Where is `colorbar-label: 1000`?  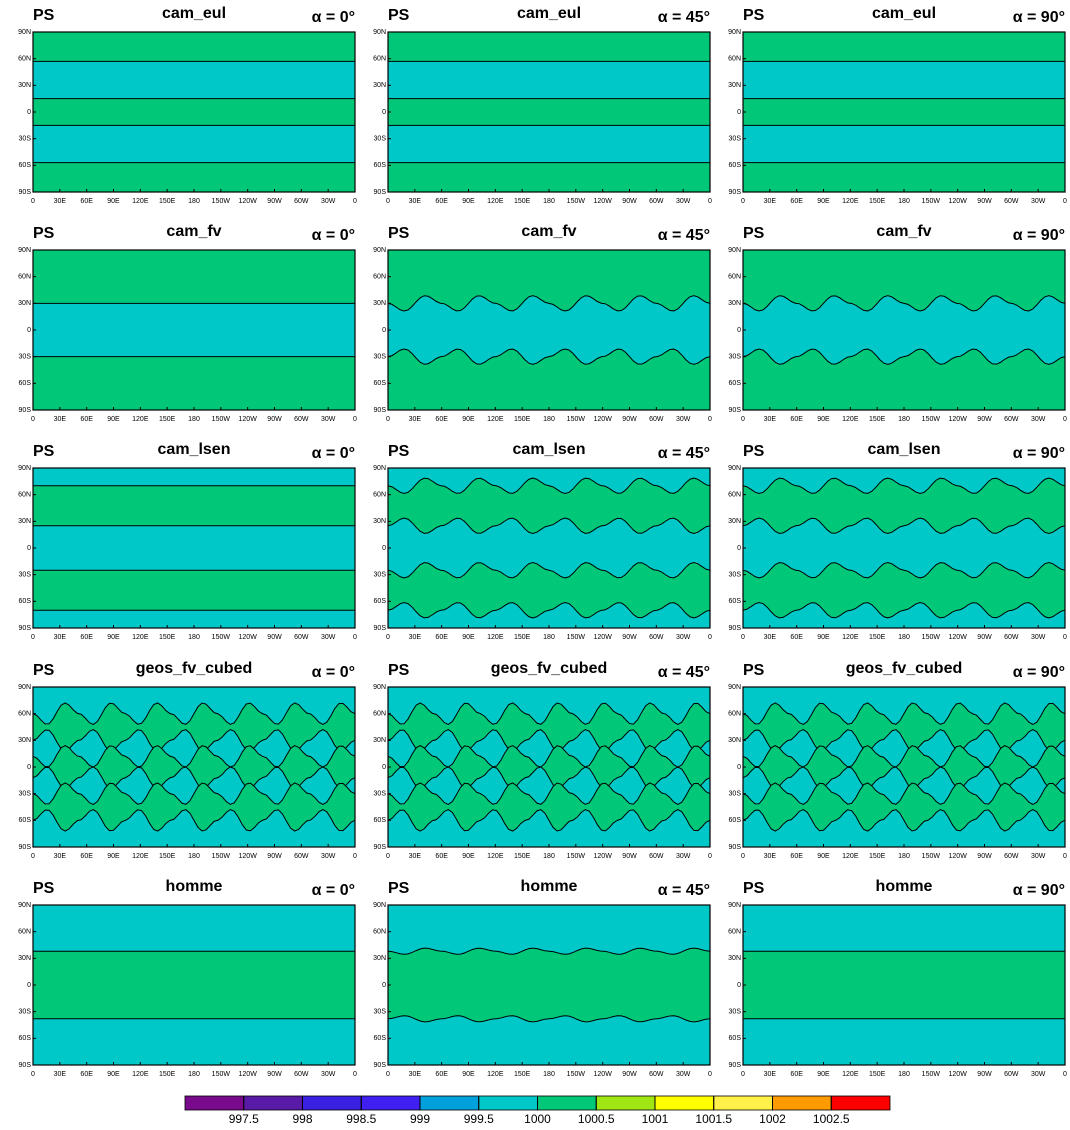
colorbar-label: 1000 is located at coordinates (537, 1119).